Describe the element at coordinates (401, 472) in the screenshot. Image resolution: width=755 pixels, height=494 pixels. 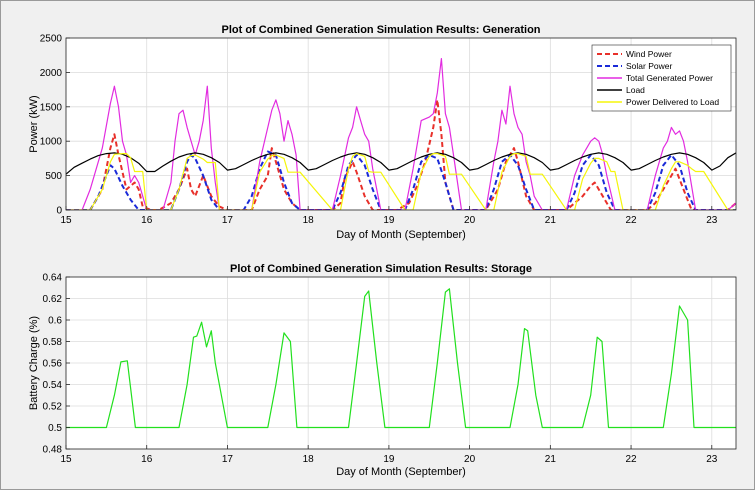
I see `storage-x-axis-label: Day of Month (September)` at that location.